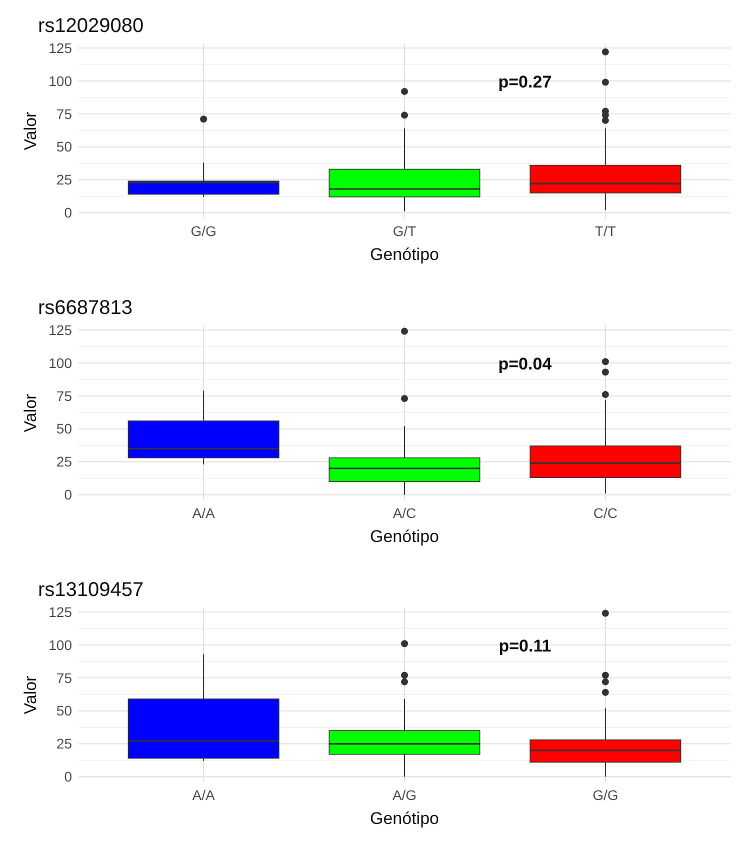  I want to click on x-tick-label: G/T, so click(404, 231).